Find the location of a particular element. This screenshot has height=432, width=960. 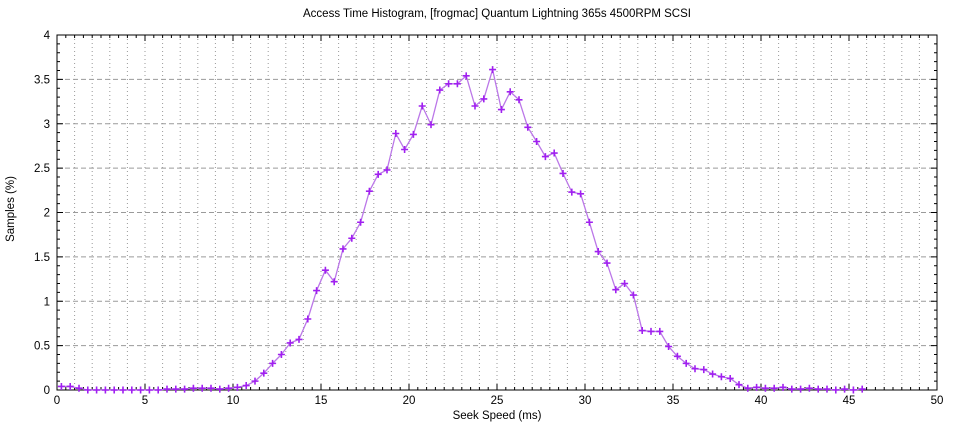

y-tick-label: 0 is located at coordinates (47, 391).